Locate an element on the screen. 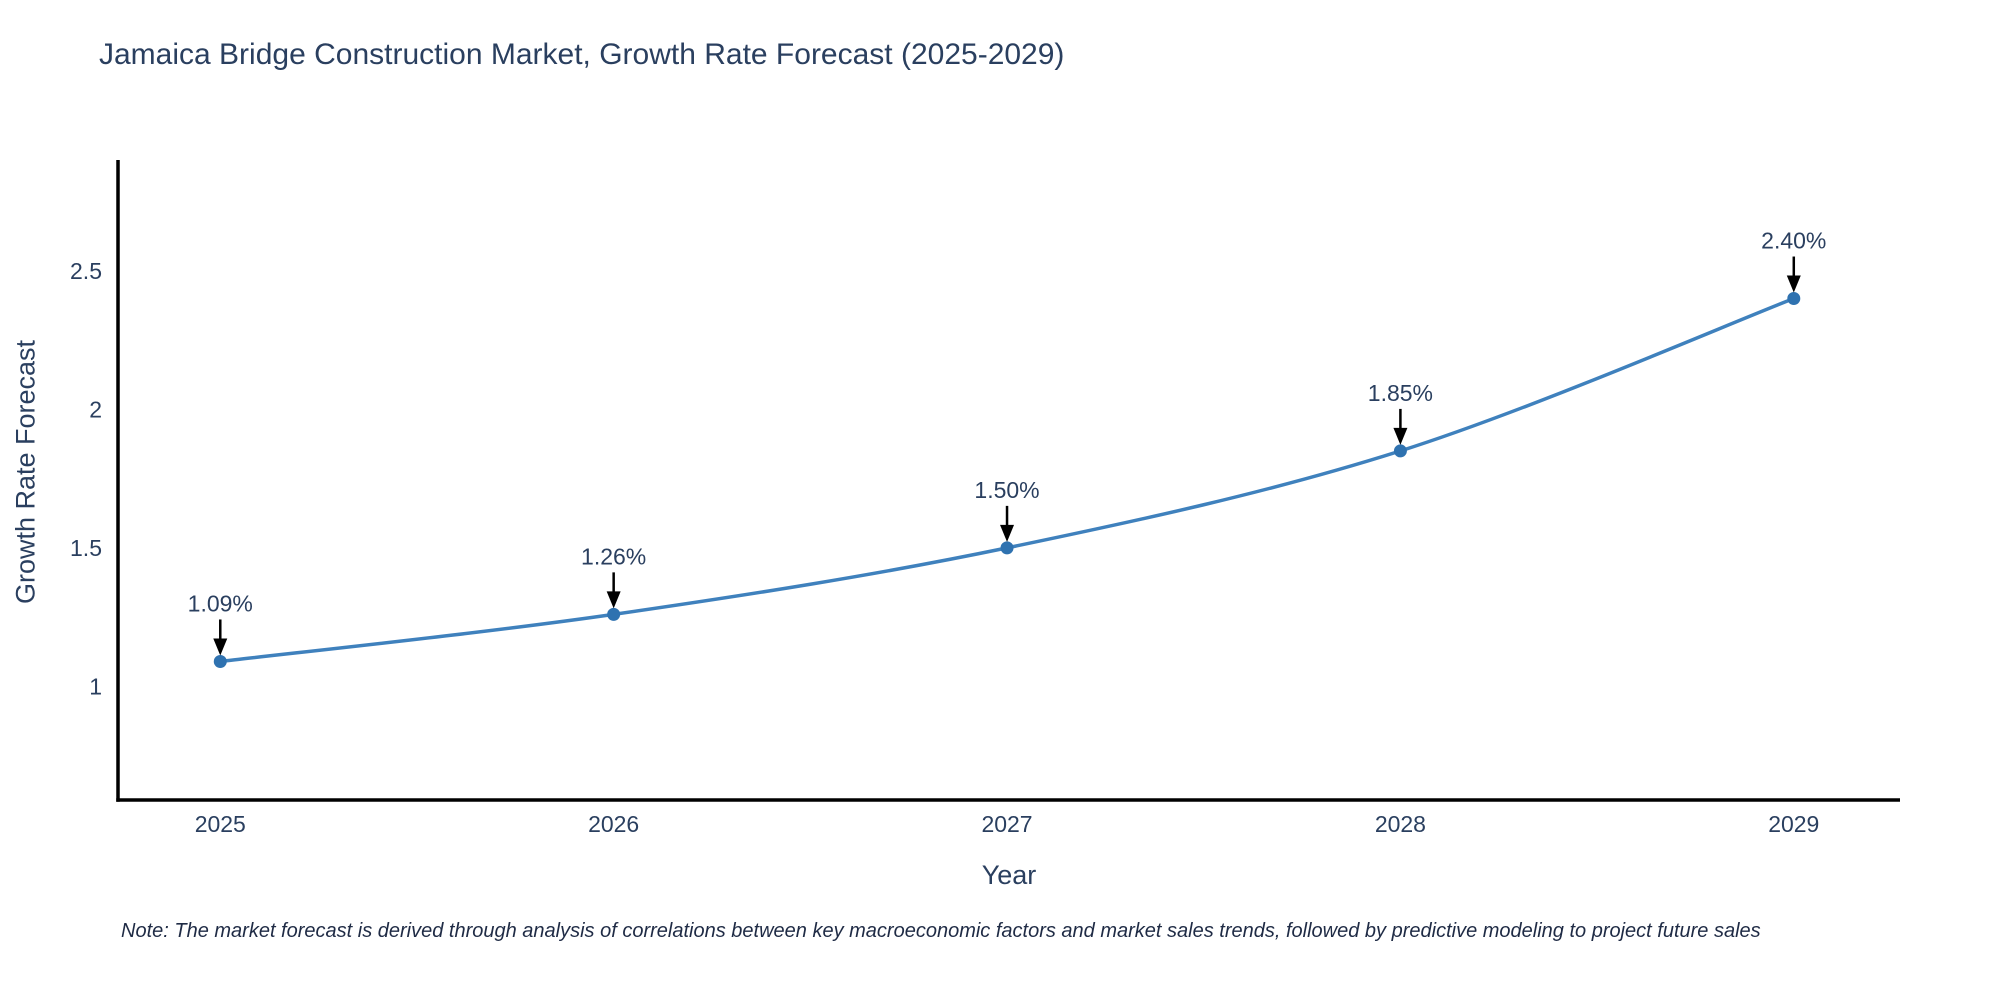  y-axis-title: Growth Rate Forecast is located at coordinates (25, 472).